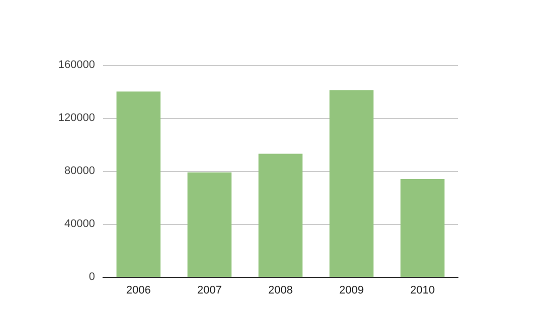 The height and width of the screenshot is (333, 560). I want to click on y-tick-label: 160000, so click(76, 65).